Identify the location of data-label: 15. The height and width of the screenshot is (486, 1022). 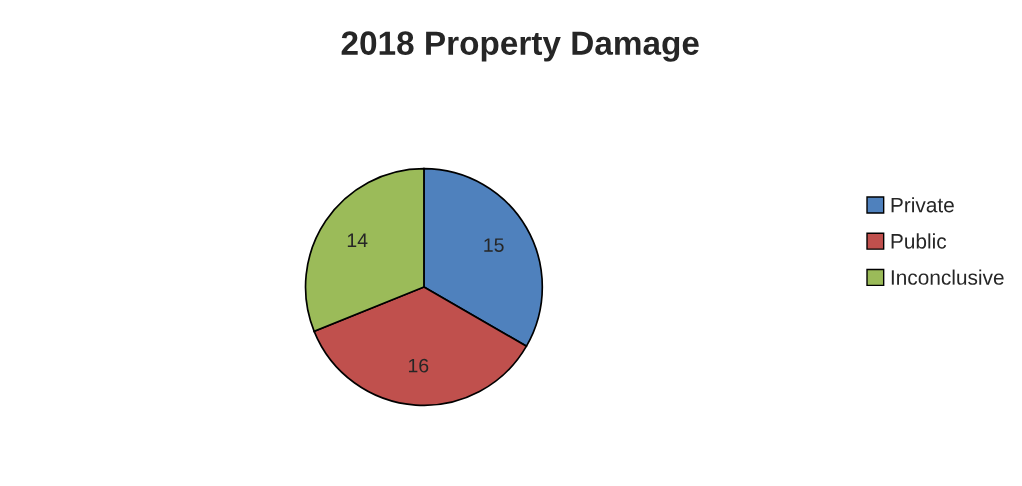
(494, 245).